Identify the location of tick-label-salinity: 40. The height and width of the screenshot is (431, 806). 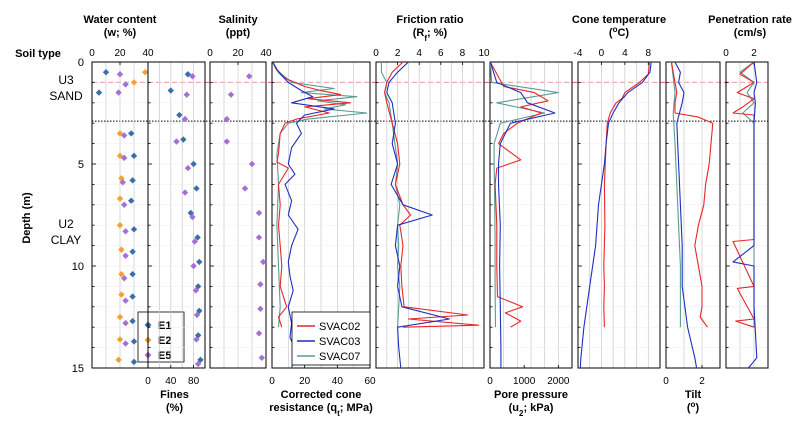
(266, 53).